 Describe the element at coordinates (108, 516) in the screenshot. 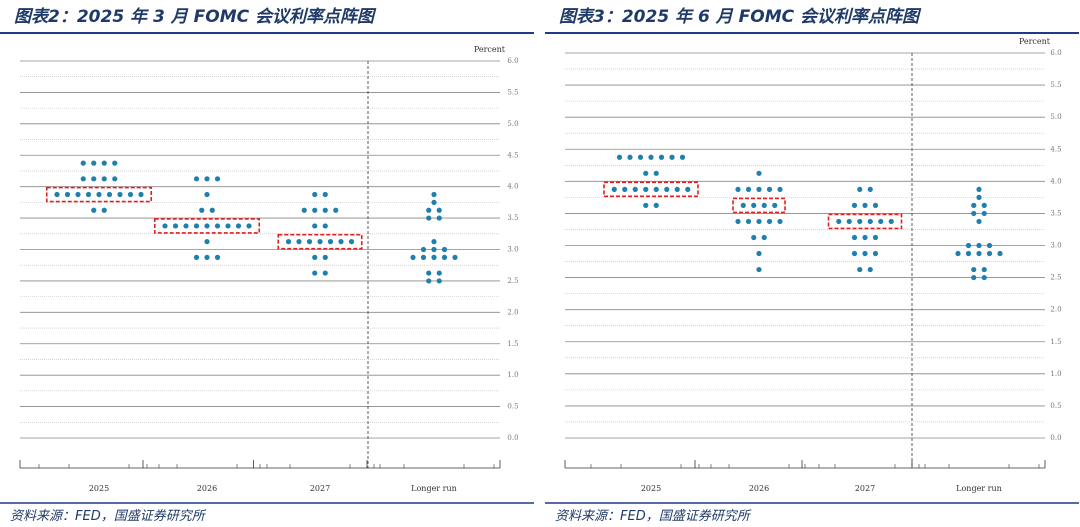

I see `source: 资料来源：FED，国盛证券研究所` at that location.